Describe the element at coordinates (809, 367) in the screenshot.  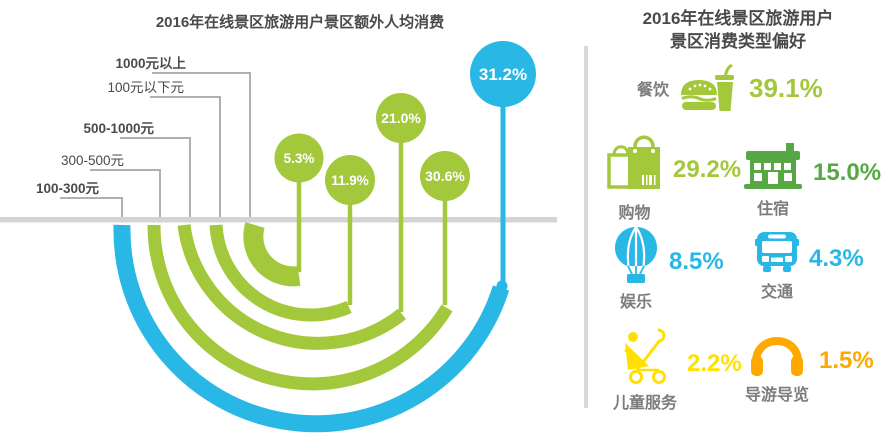
I see `item-guide: 导游导览 1.5%` at that location.